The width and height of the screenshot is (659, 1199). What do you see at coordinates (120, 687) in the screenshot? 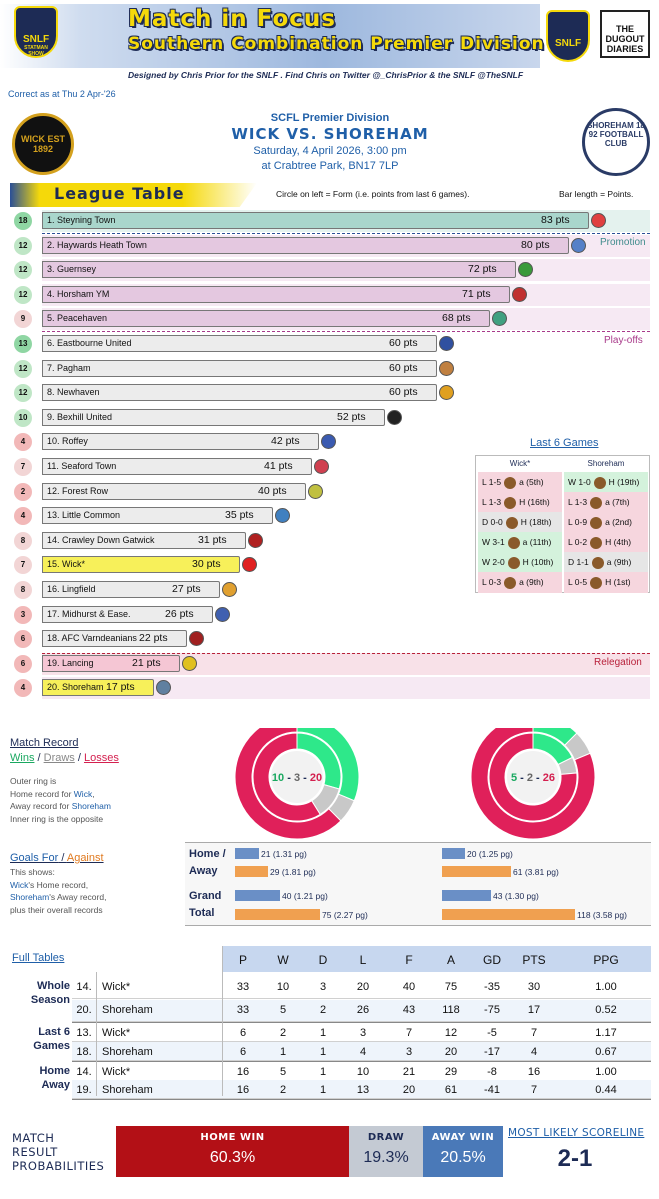
I see `team-points: 17 pts` at bounding box center [120, 687].